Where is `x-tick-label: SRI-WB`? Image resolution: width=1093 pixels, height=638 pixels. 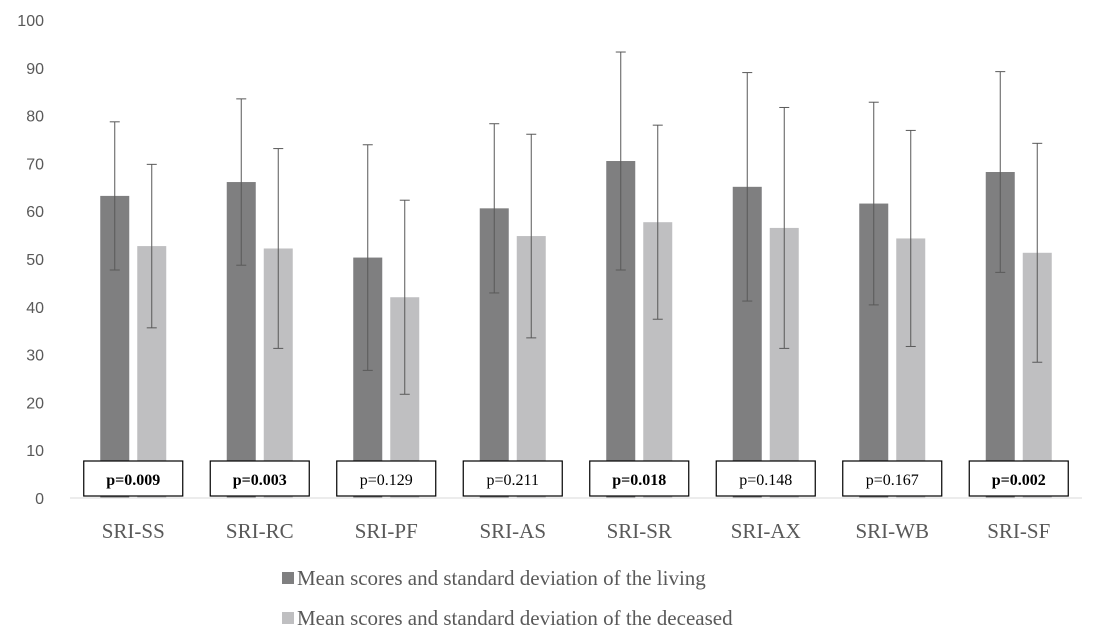
x-tick-label: SRI-WB is located at coordinates (893, 531).